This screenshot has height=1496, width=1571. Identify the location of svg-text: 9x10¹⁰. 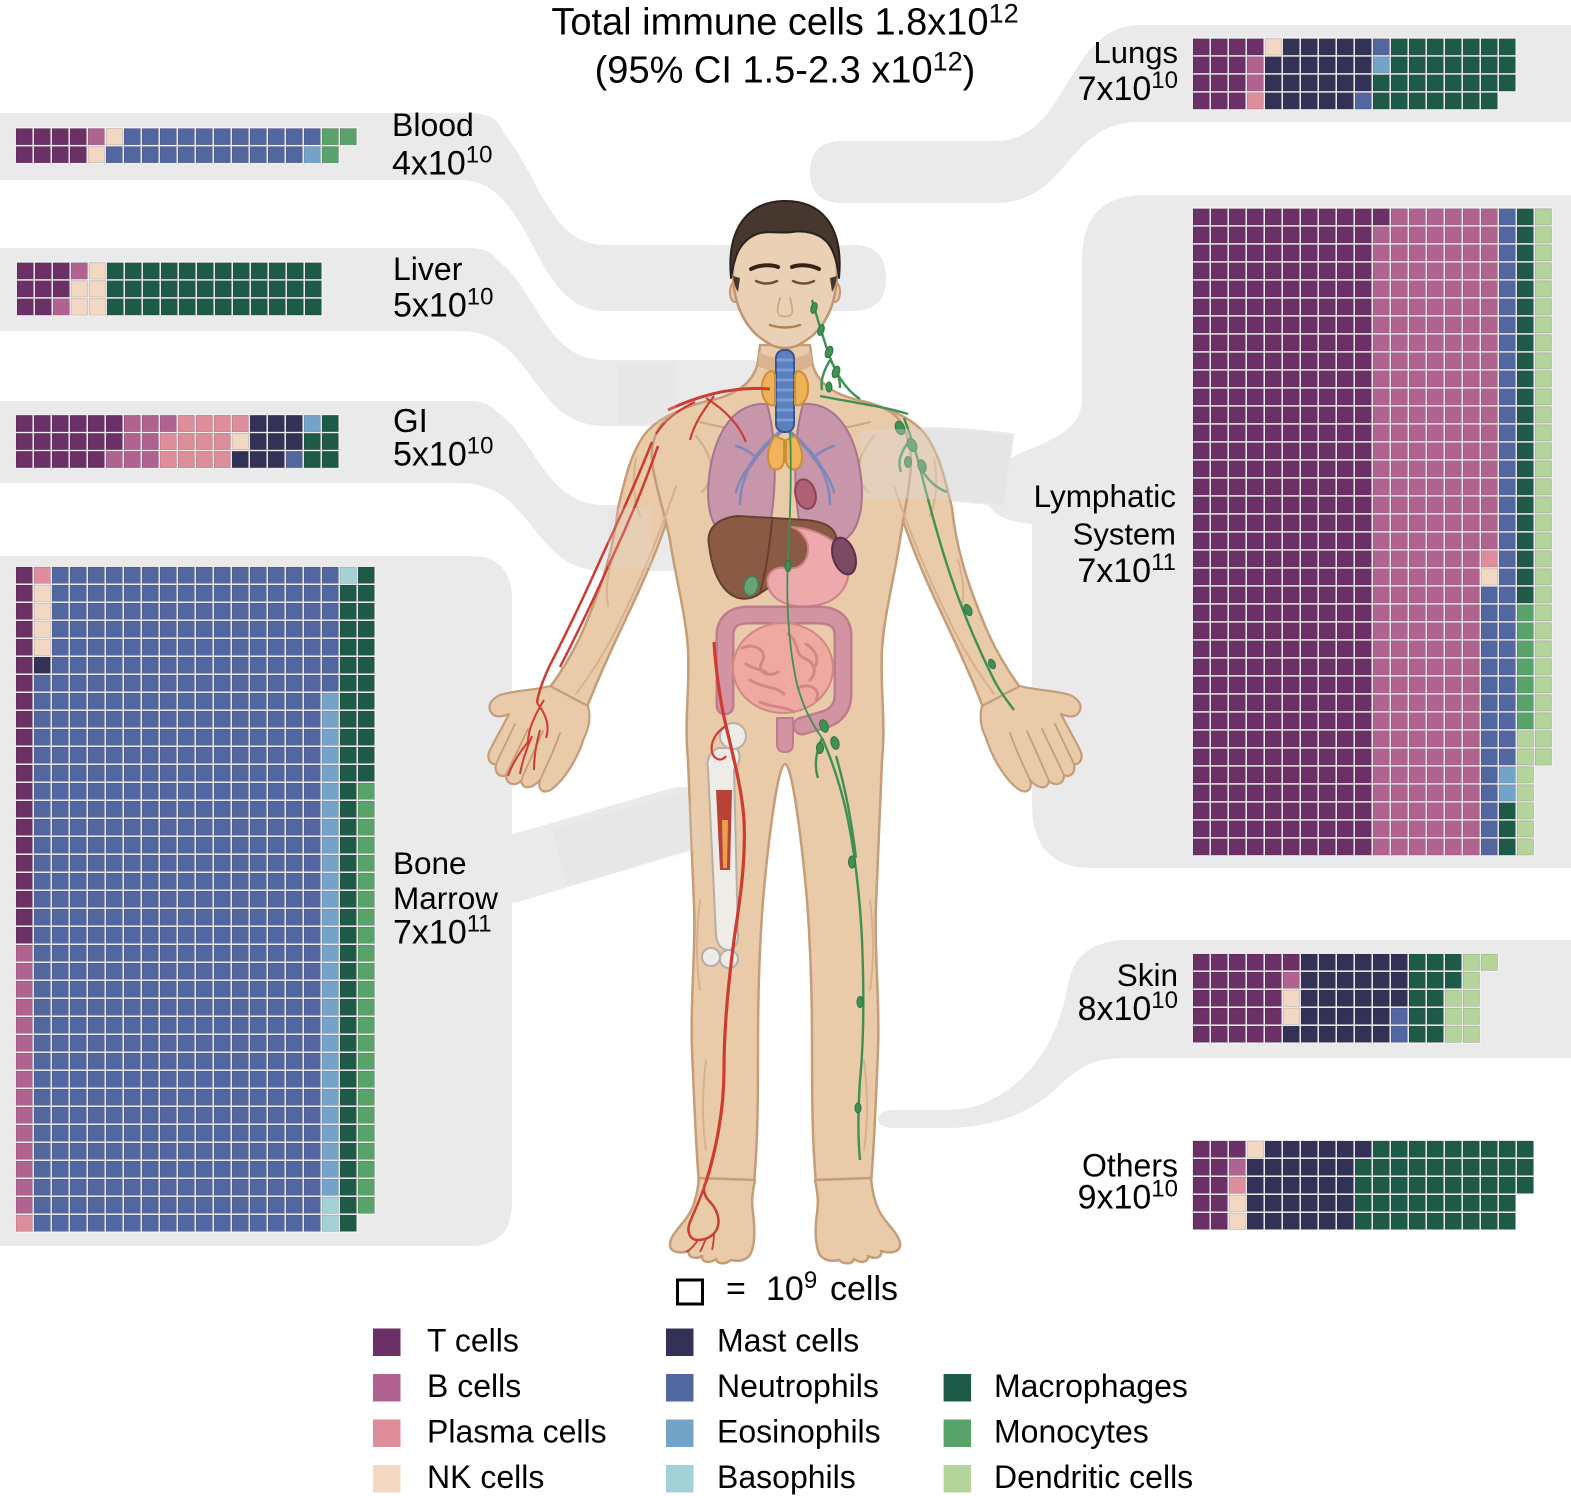
(1128, 1196).